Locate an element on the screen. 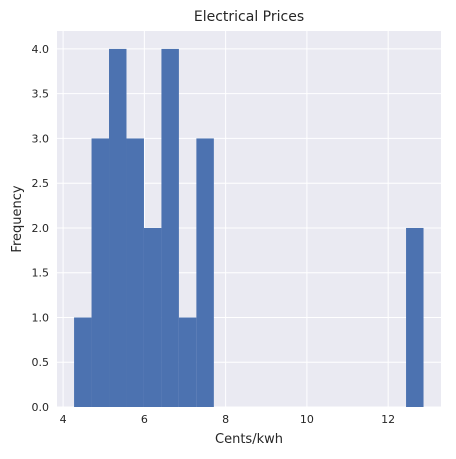 The height and width of the screenshot is (459, 456). y-tick-label: 1.5 is located at coordinates (41, 273).